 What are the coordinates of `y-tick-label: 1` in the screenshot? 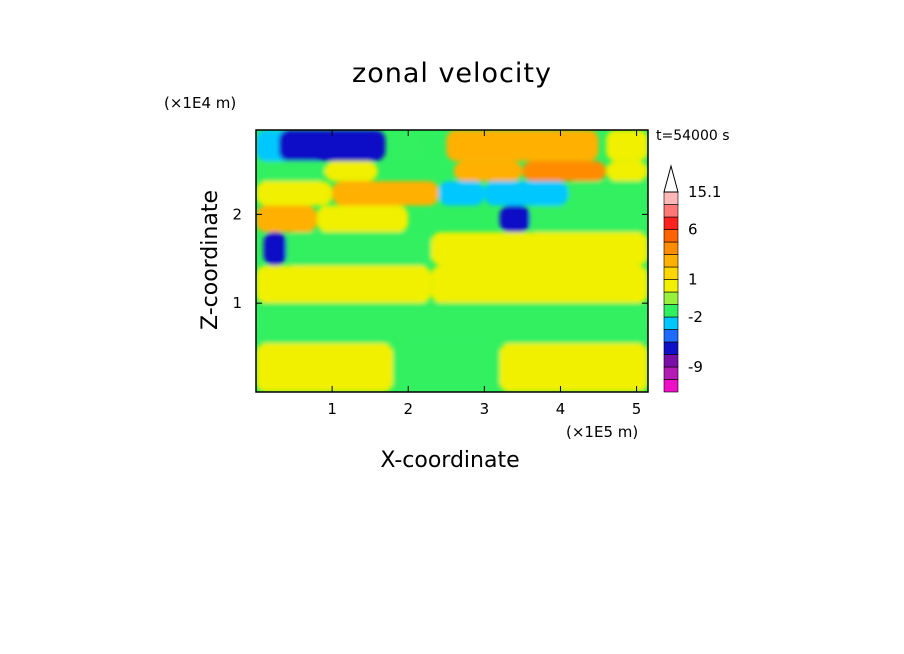 It's located at (237, 303).